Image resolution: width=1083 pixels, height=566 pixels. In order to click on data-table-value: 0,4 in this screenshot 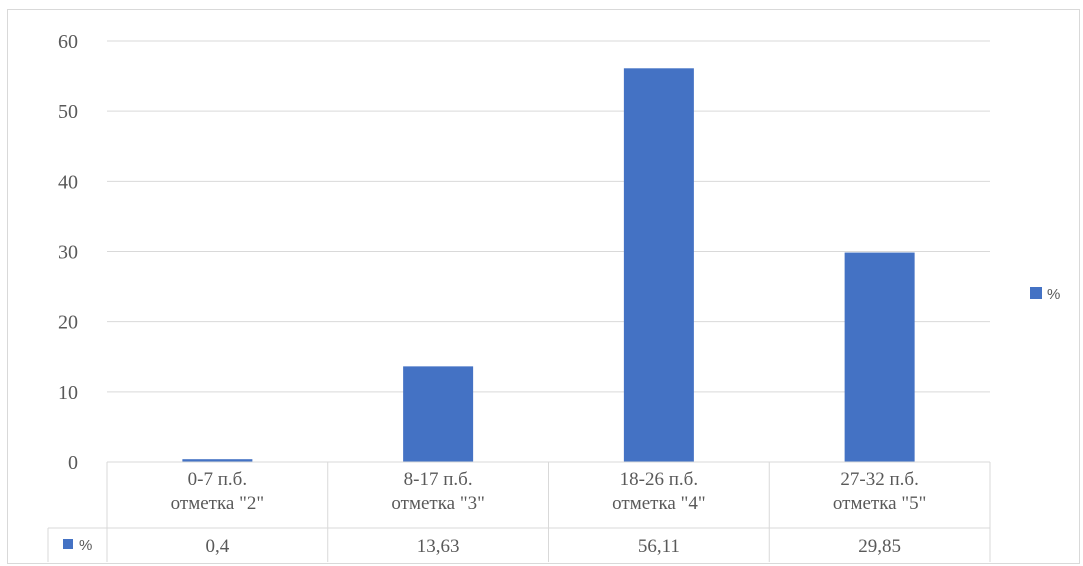, I will do `click(218, 546)`.